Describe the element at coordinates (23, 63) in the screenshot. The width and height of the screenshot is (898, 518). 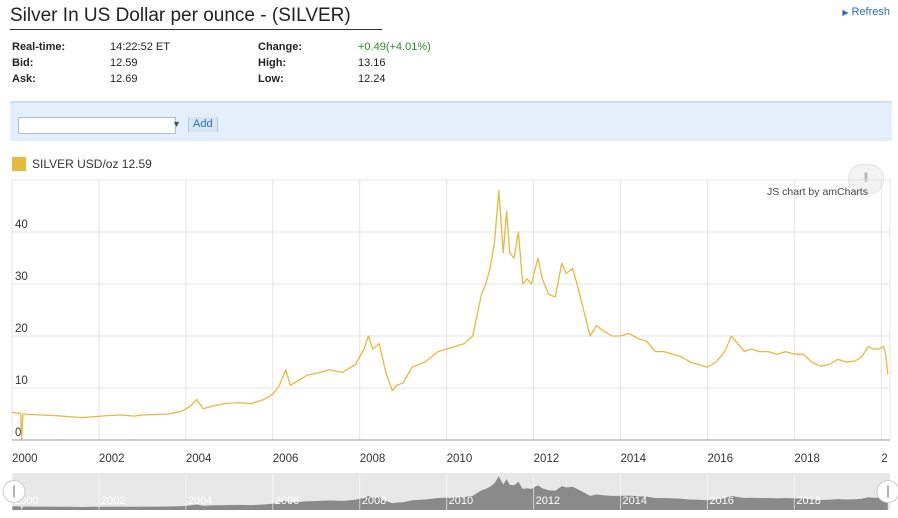
I see `bid-label: Bid:` at that location.